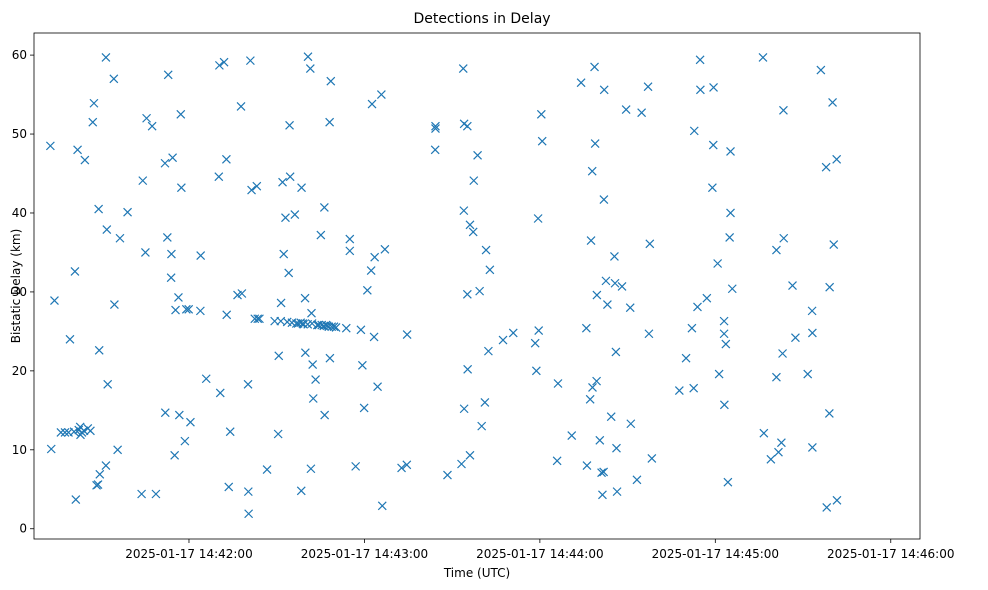 Image resolution: width=988 pixels, height=590 pixels. I want to click on chart-title: Detections in Delay, so click(481, 19).